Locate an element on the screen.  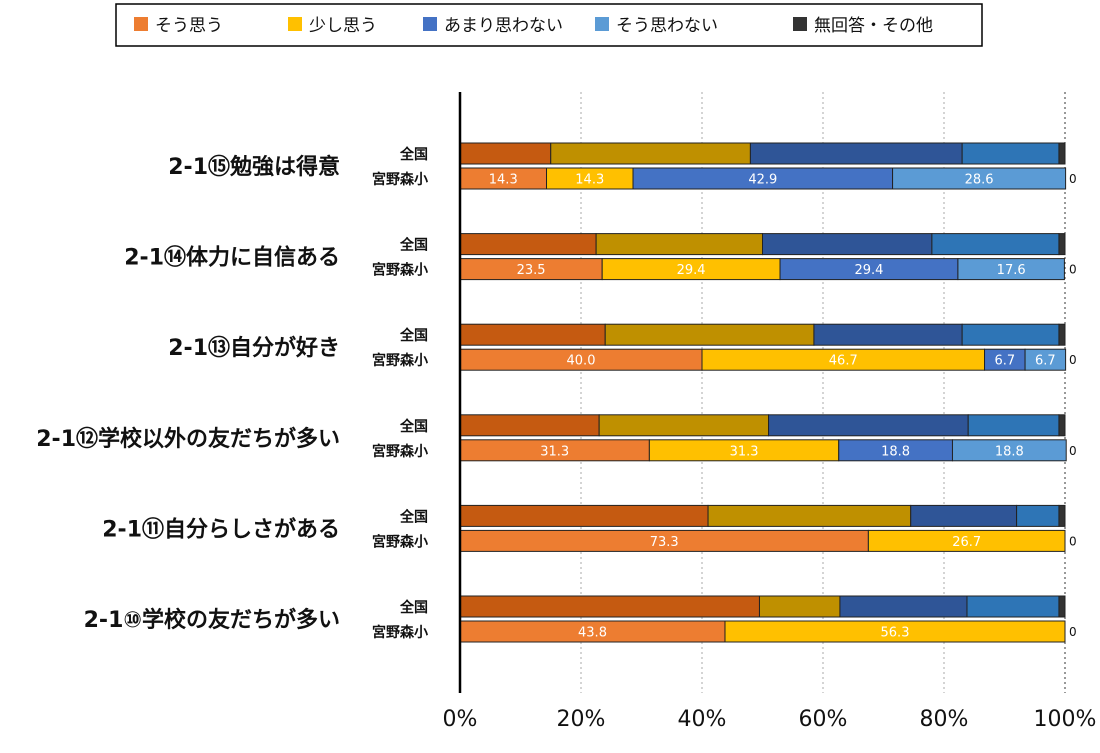
legend: そう思う 少し思う あまり思わない そう思わない 無回答・その他 is located at coordinates (549, 25).